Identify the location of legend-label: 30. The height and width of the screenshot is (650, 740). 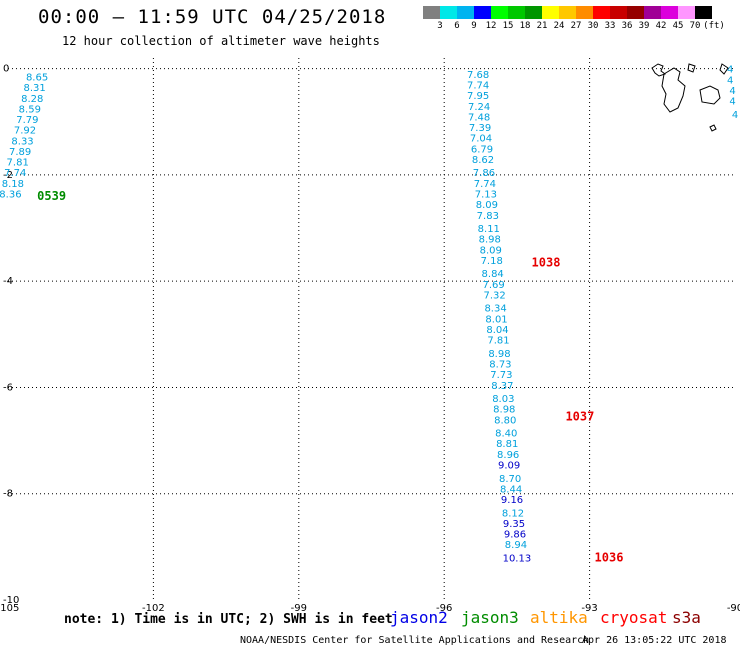
(593, 26).